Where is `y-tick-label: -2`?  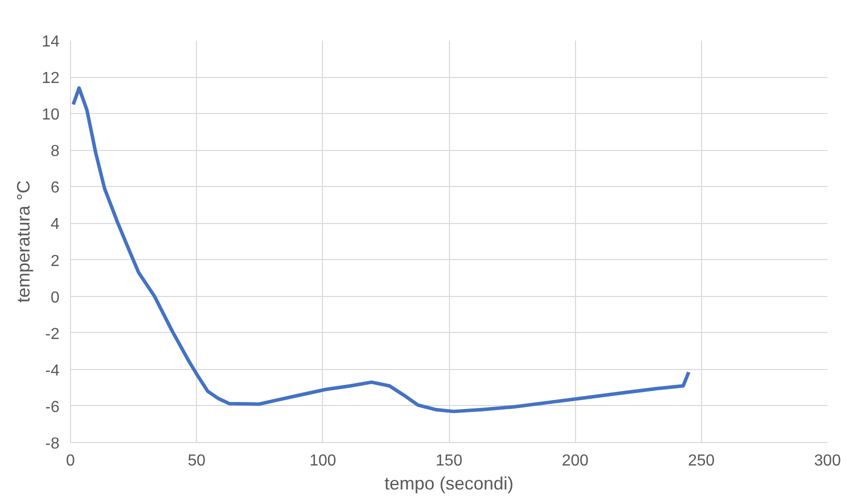 y-tick-label: -2 is located at coordinates (52, 334).